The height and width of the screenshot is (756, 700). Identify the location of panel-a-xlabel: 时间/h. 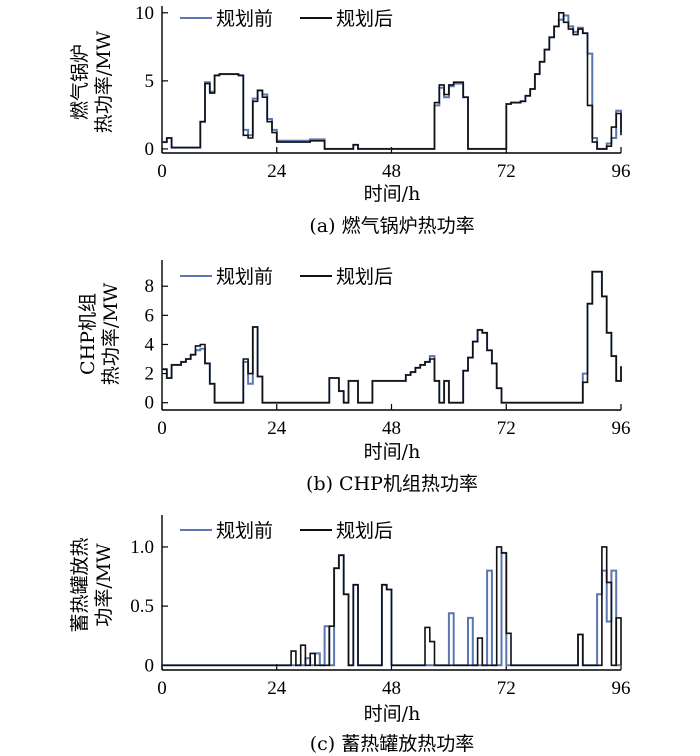
(392, 194).